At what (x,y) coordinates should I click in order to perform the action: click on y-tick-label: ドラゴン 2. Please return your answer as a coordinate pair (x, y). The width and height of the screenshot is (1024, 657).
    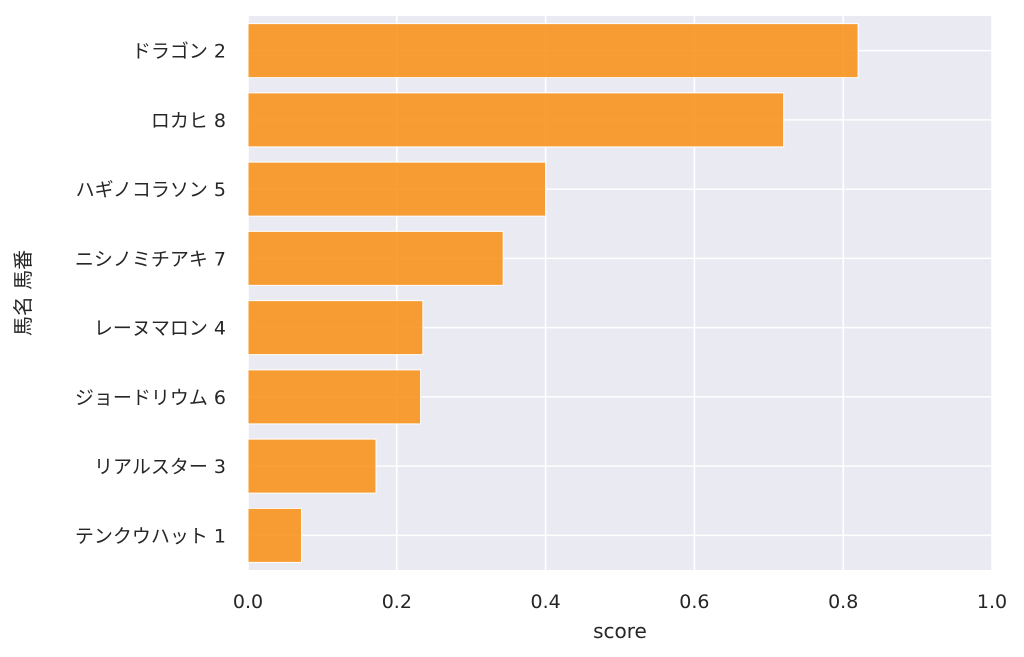
    Looking at the image, I should click on (179, 52).